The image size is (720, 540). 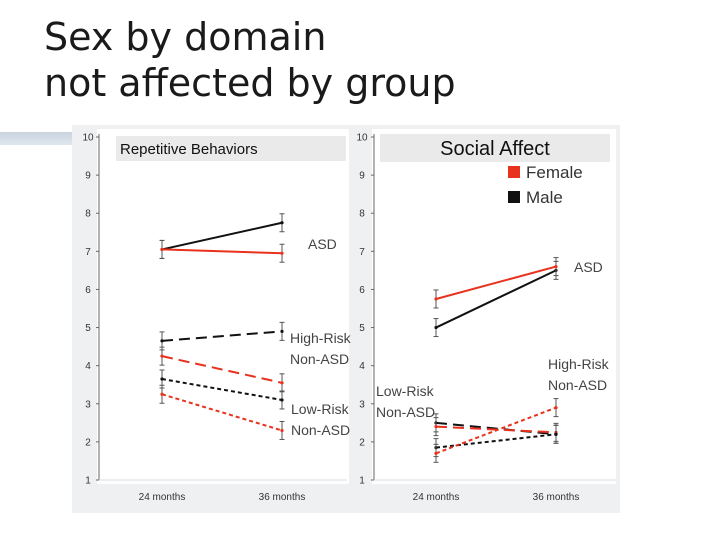 What do you see at coordinates (554, 172) in the screenshot?
I see `legend-label-female: Female` at bounding box center [554, 172].